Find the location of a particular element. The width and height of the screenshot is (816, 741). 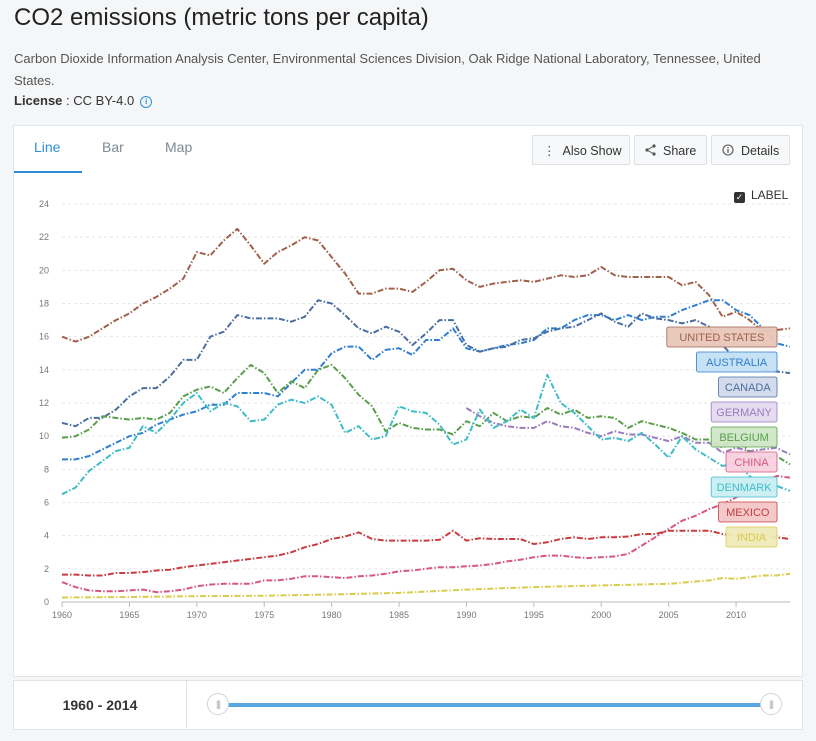

series-label-text: CHINA is located at coordinates (751, 463).